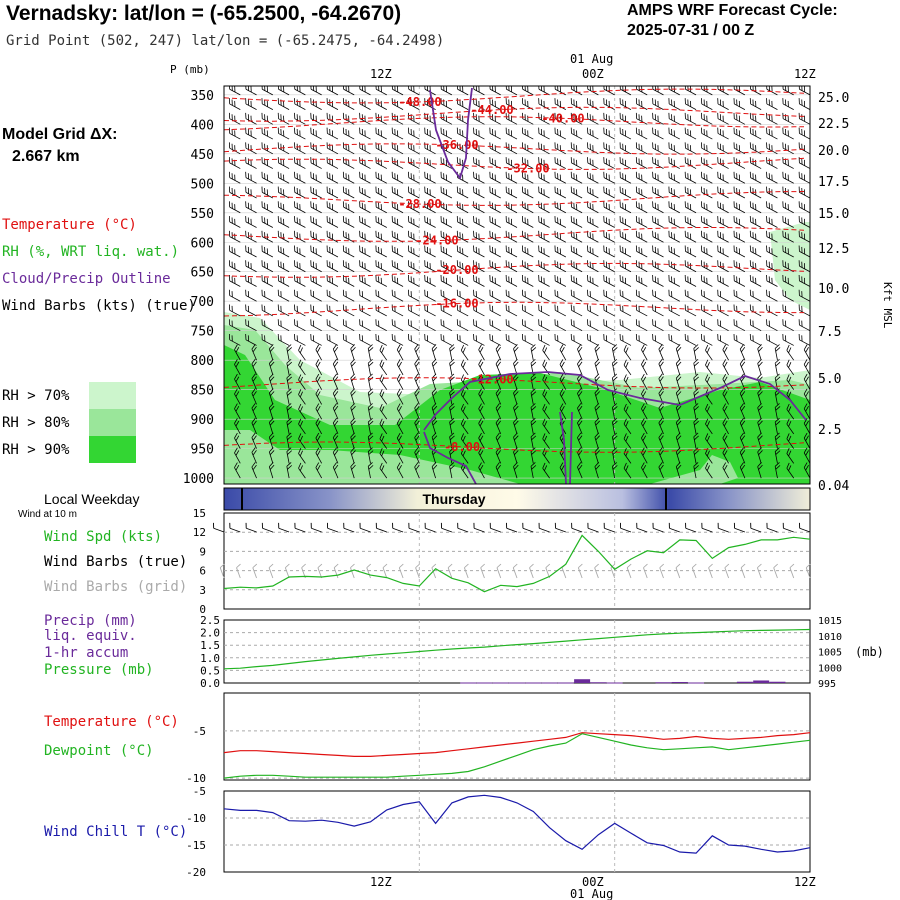 The image size is (900, 900). Describe the element at coordinates (401, 565) in the screenshot. I see `grid-barb-feather` at that location.